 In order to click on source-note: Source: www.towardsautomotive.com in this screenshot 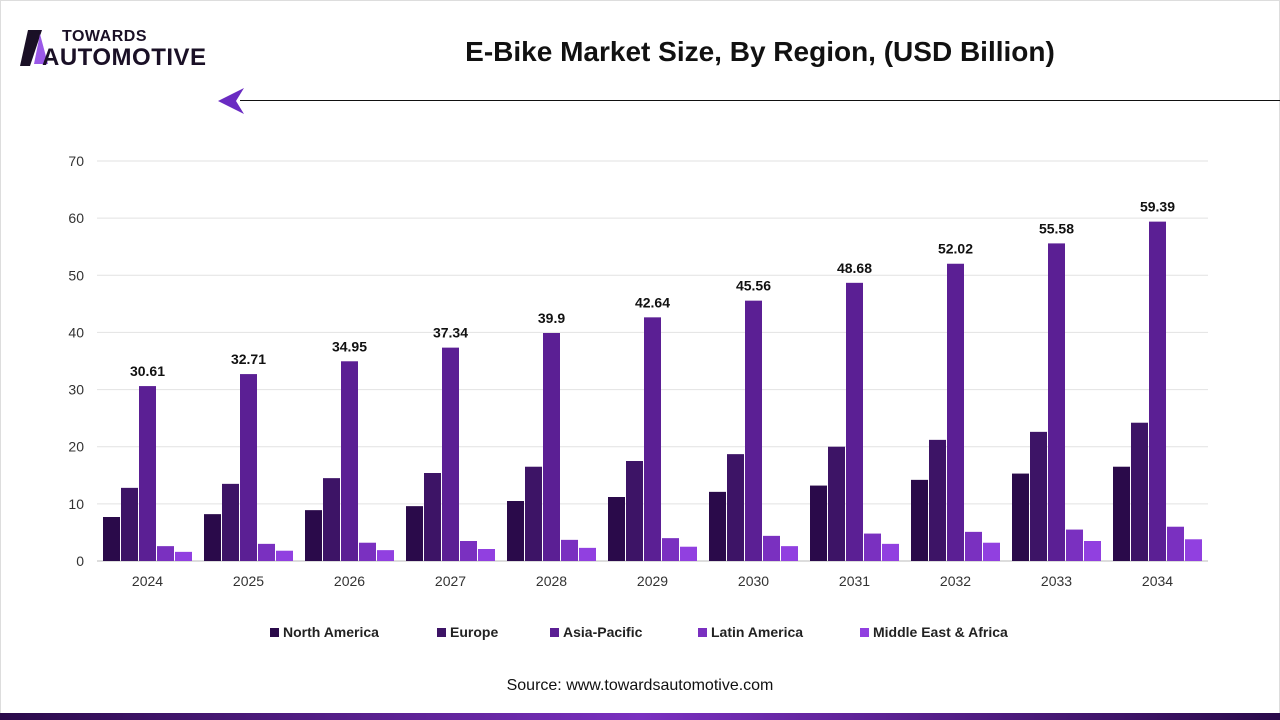, I will do `click(640, 685)`.